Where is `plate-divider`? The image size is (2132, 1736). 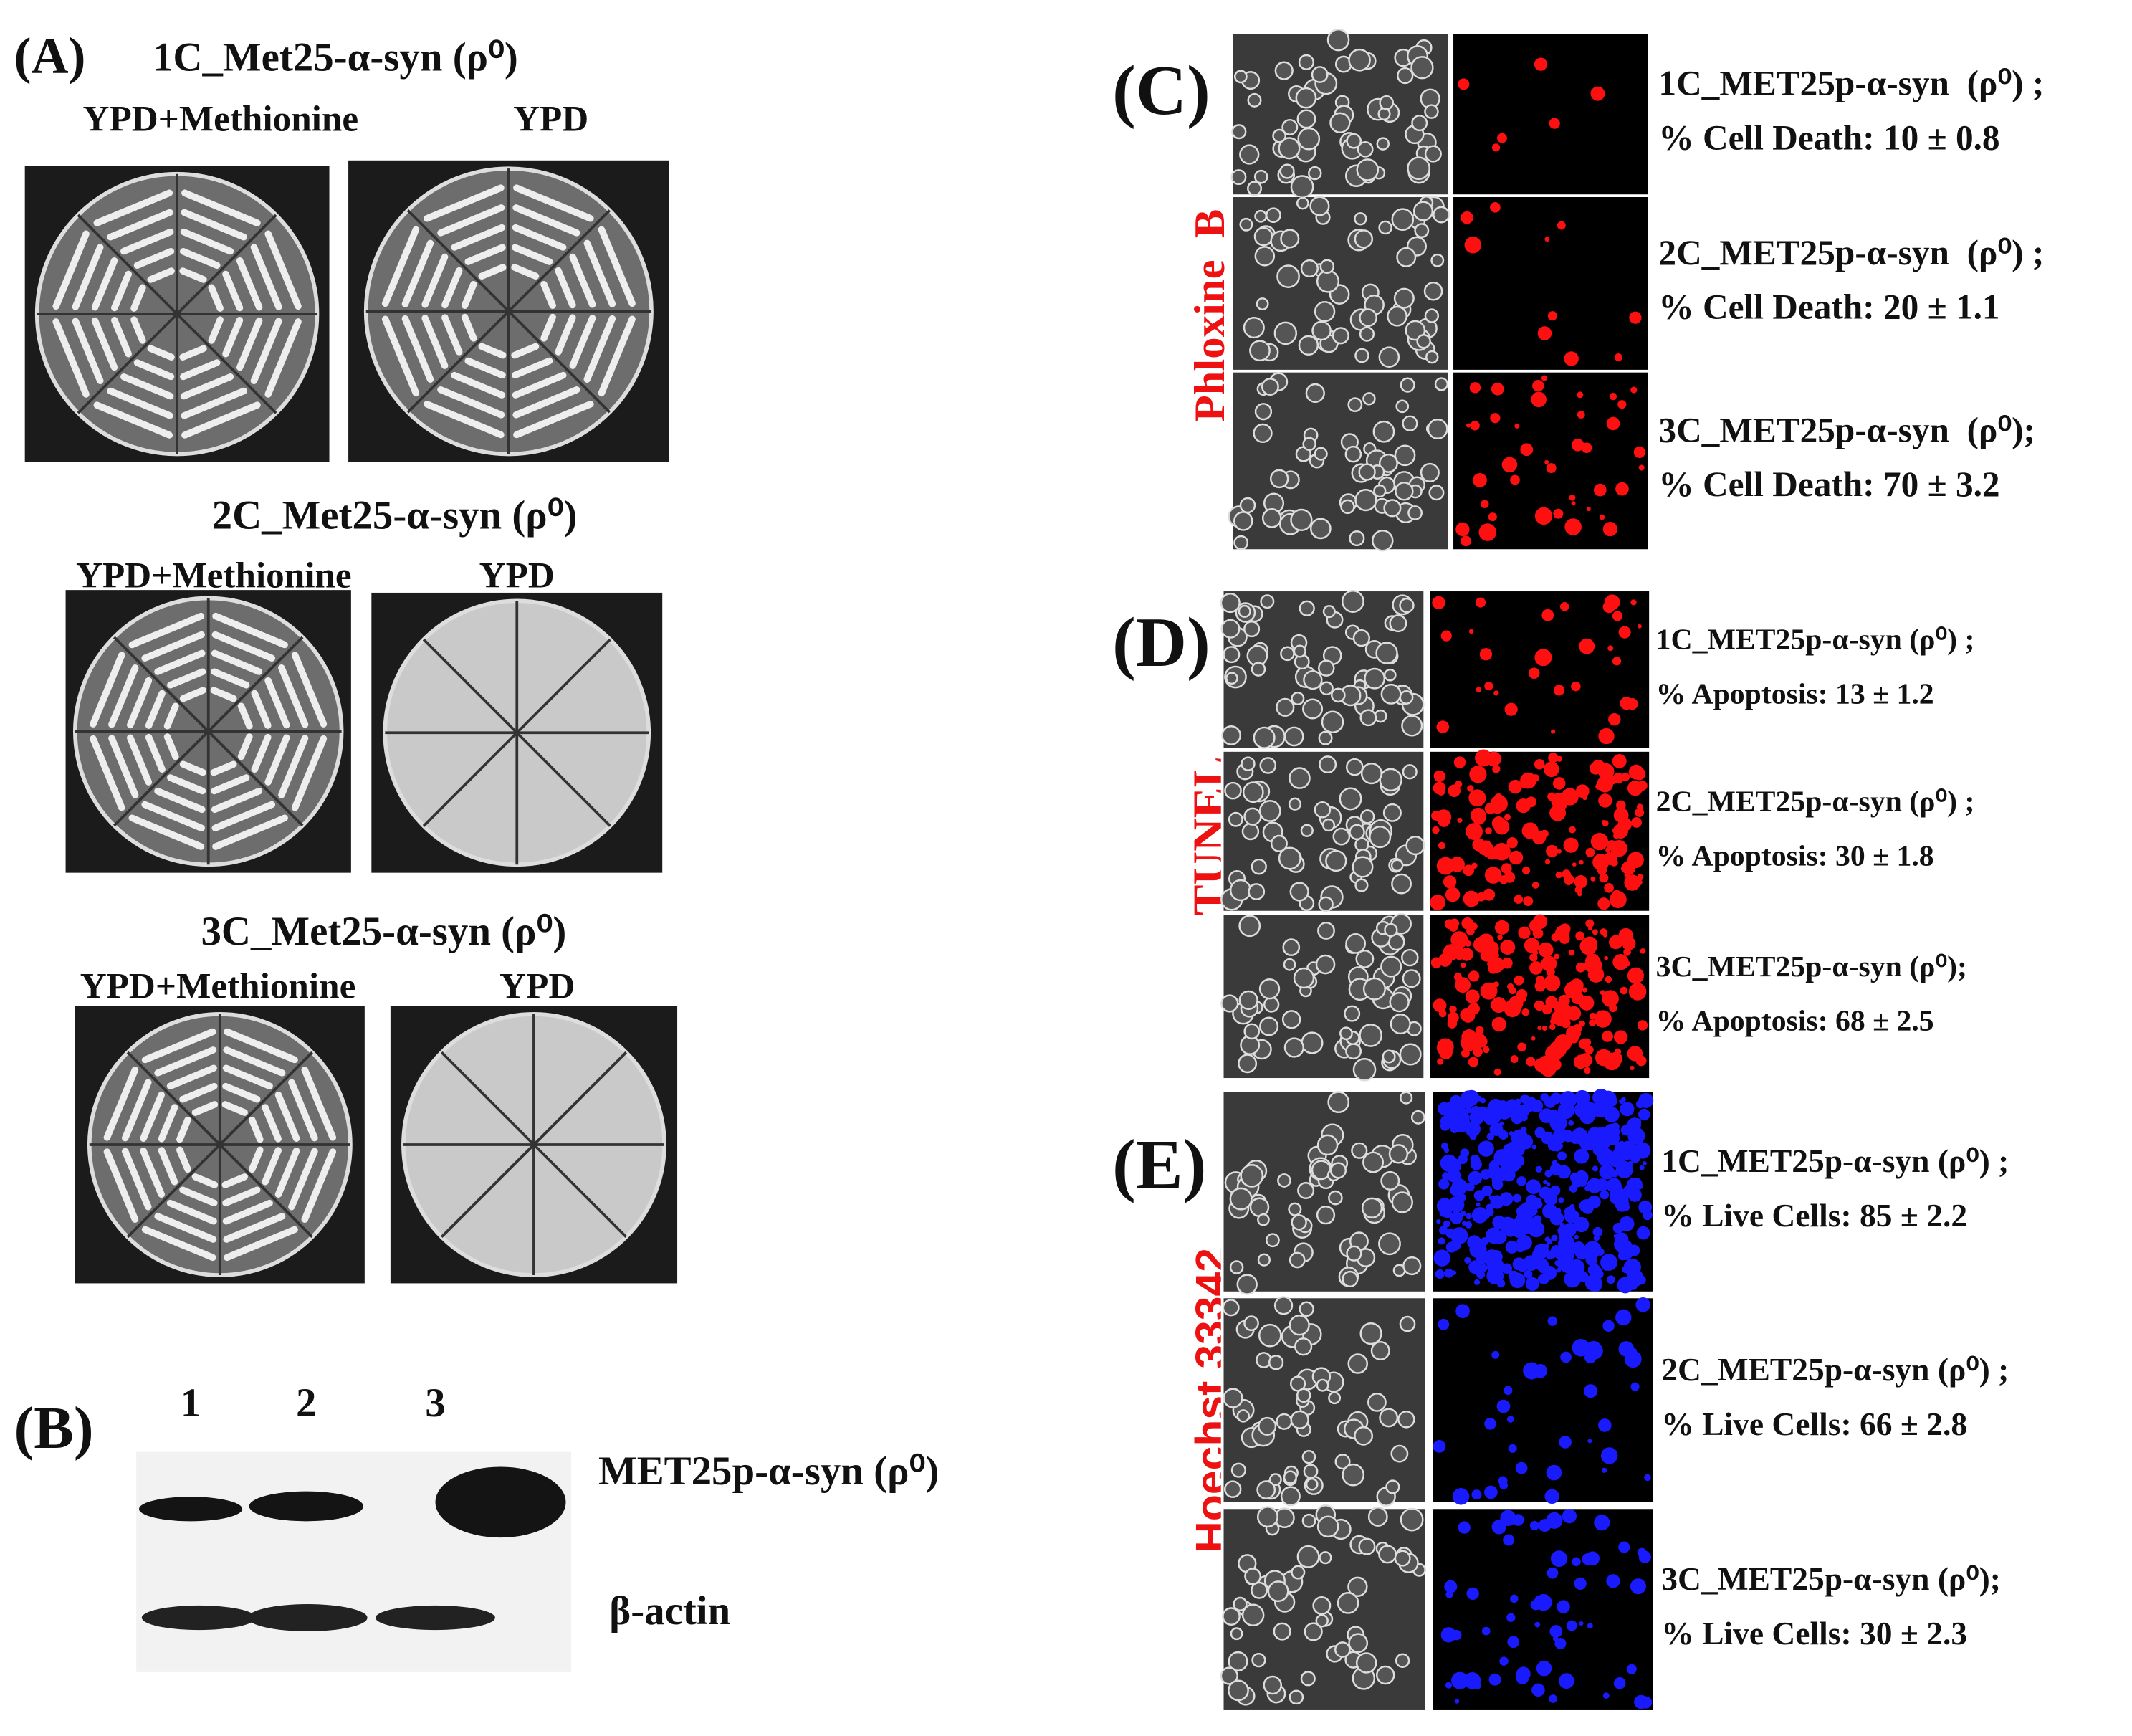 plate-divider is located at coordinates (177, 314).